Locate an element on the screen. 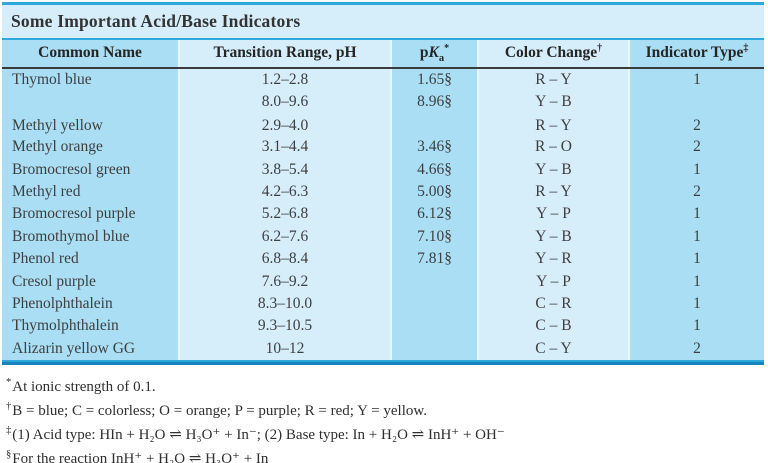 The width and height of the screenshot is (768, 463). cell-common-name: Thymolphthalein is located at coordinates (90, 326).